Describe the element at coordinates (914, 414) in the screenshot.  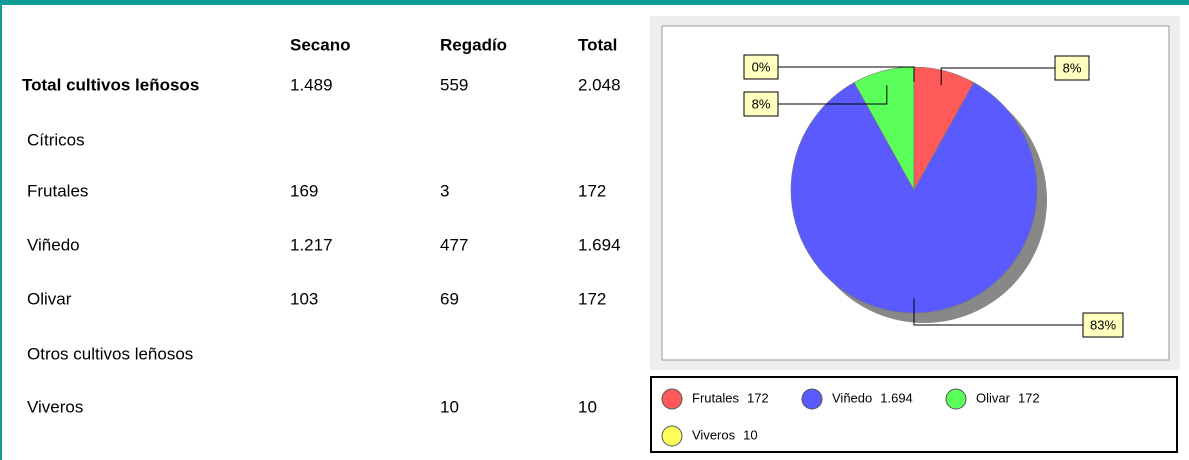
I see `legend-box` at that location.